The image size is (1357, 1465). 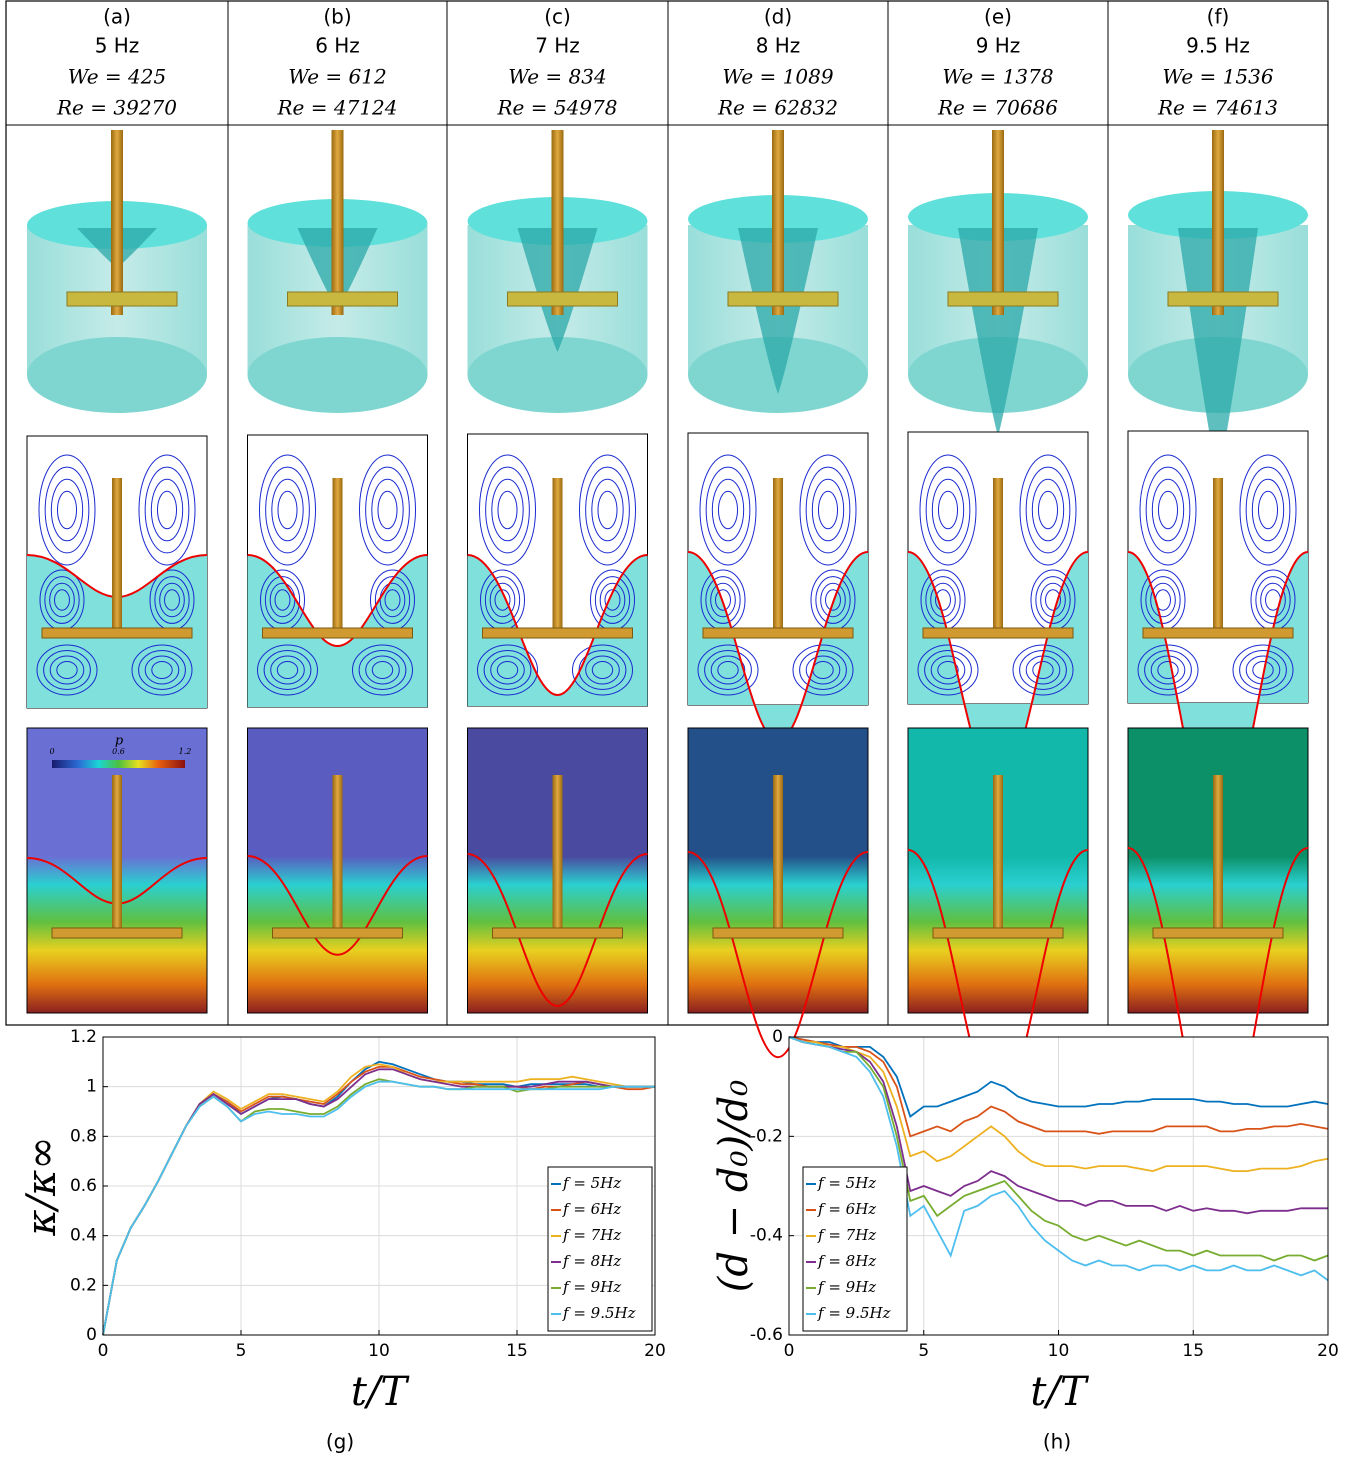 What do you see at coordinates (337, 17) in the screenshot?
I see `panel-label: (b)` at bounding box center [337, 17].